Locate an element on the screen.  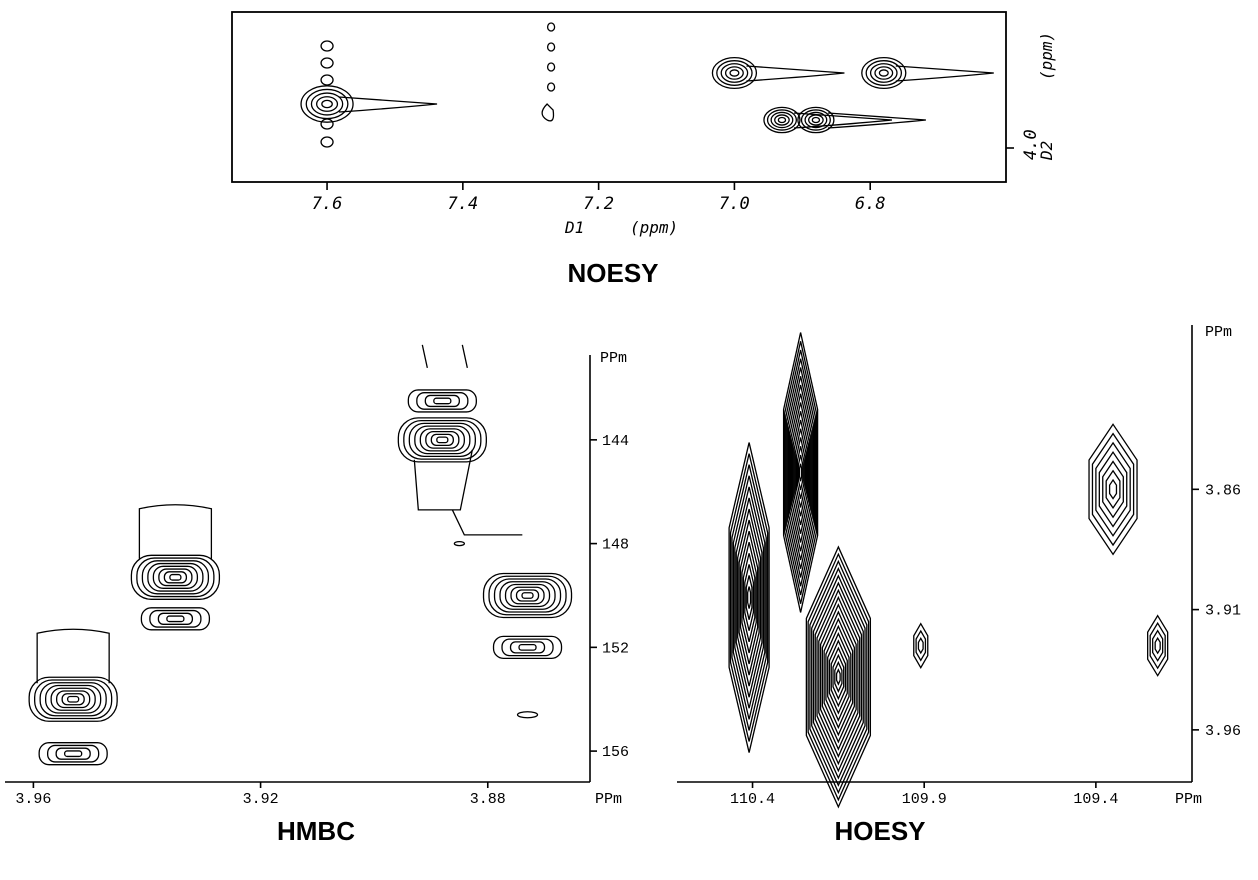
noesy-y-axis-label: D2 is located at coordinates (1046, 151).